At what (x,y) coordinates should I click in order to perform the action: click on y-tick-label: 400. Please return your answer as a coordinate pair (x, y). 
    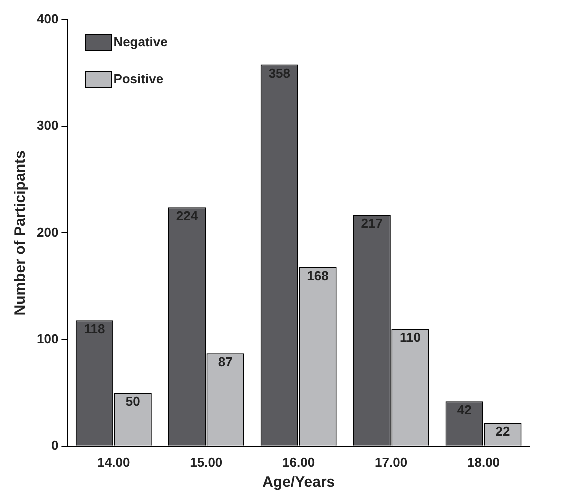
    Looking at the image, I should click on (47, 19).